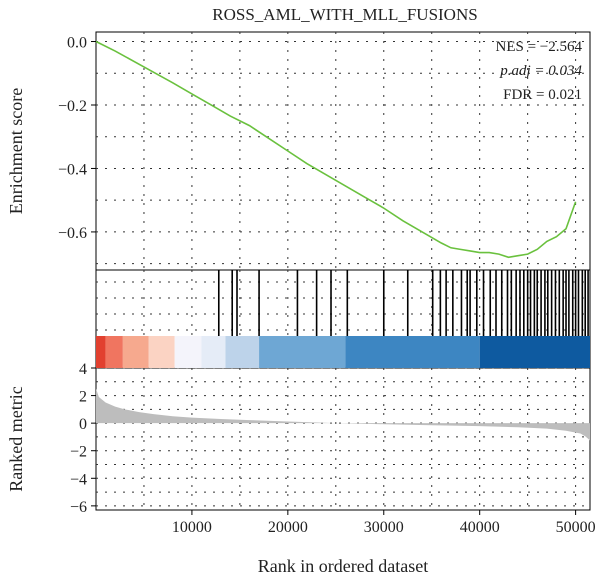 This screenshot has height=583, width=600. Describe the element at coordinates (72, 169) in the screenshot. I see `es-y-tick-label: −0.4` at that location.